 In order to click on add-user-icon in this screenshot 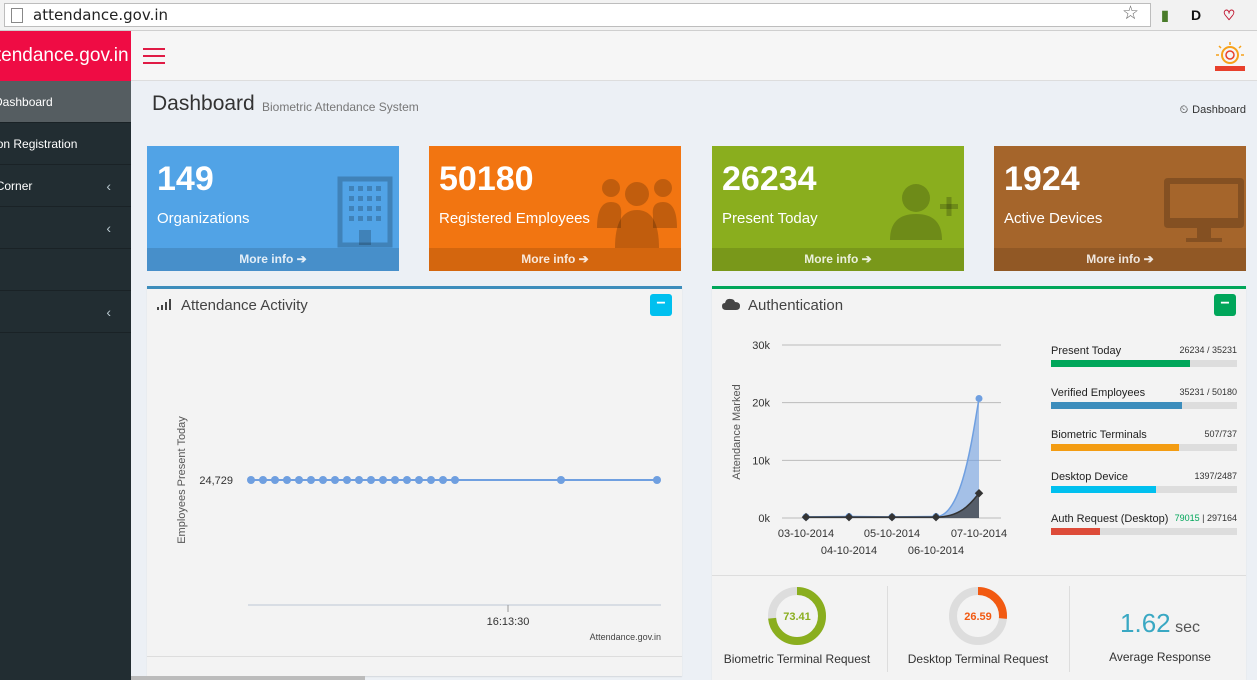, I will do `click(924, 212)`.